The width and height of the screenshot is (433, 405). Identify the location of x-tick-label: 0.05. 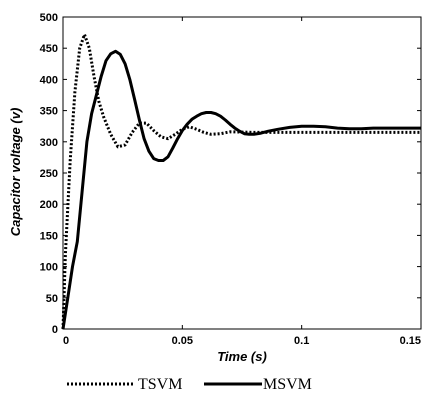
(182, 341).